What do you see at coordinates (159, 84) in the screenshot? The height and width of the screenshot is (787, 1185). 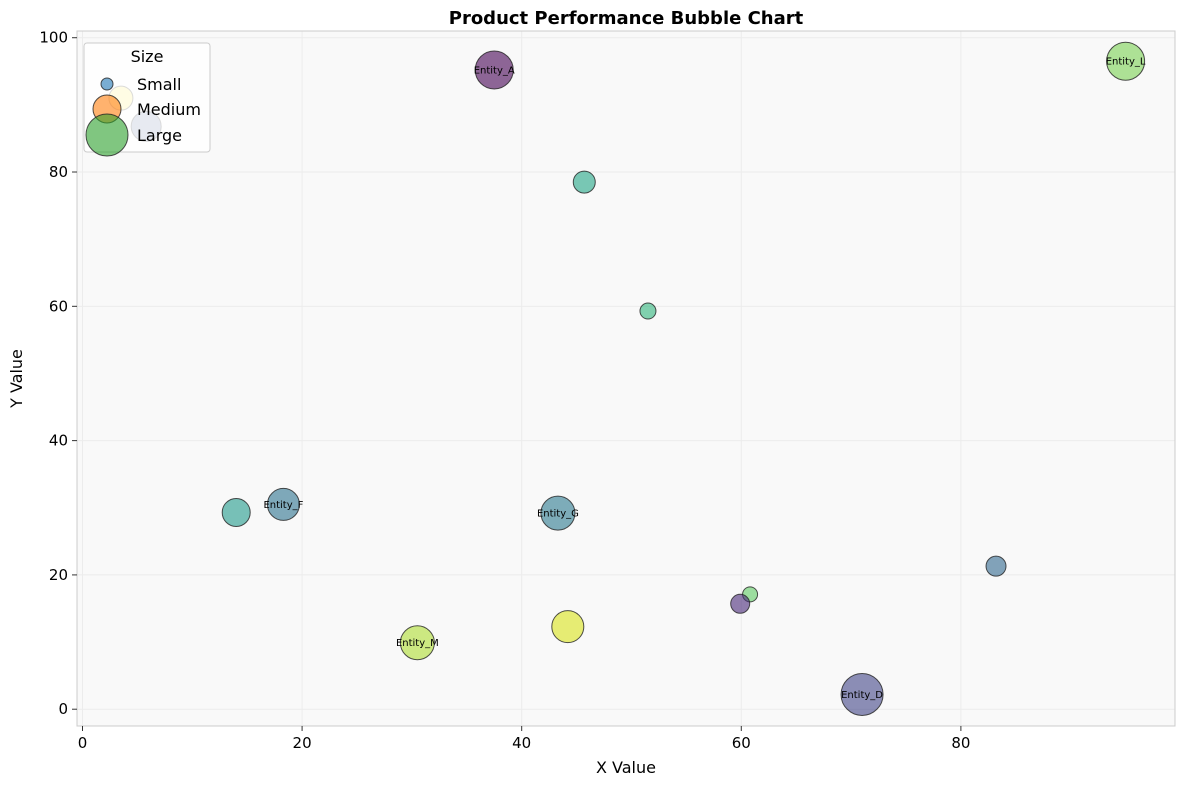 I see `legend-entry-label: Small` at bounding box center [159, 84].